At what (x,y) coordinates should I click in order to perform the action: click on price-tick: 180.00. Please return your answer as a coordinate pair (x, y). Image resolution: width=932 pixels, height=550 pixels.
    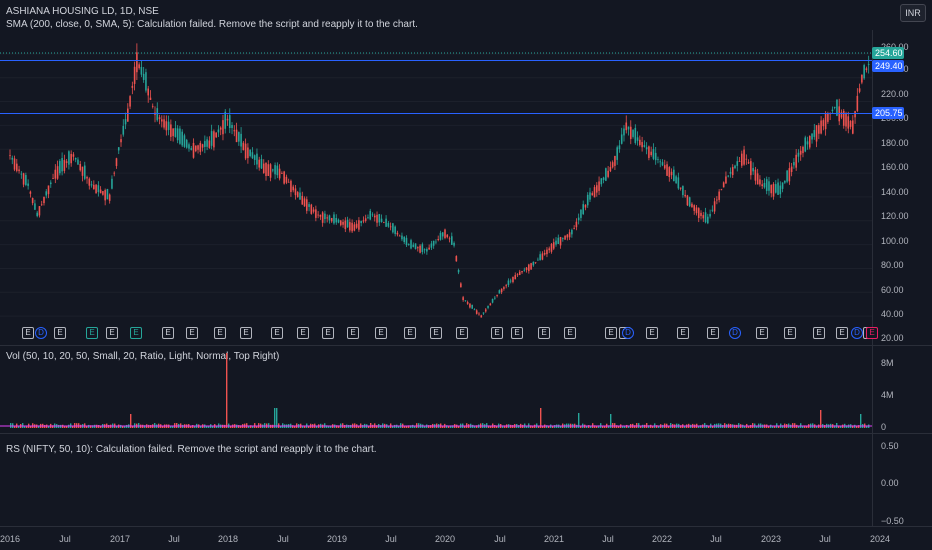
    Looking at the image, I should click on (895, 143).